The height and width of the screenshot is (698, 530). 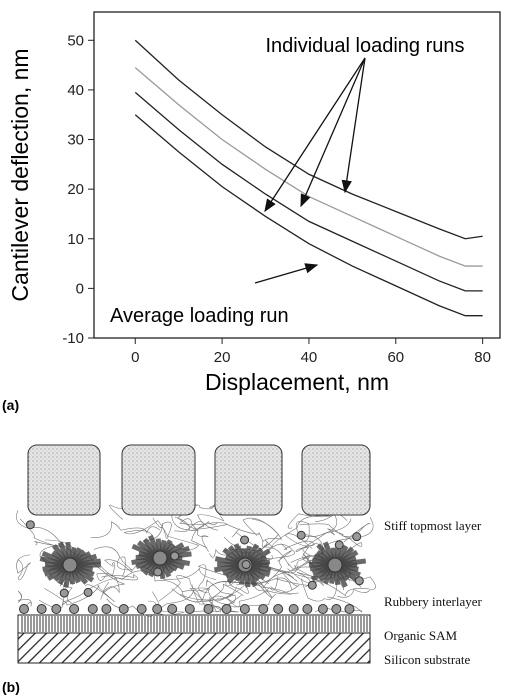 What do you see at coordinates (75, 189) in the screenshot?
I see `y-tick-label: 20` at bounding box center [75, 189].